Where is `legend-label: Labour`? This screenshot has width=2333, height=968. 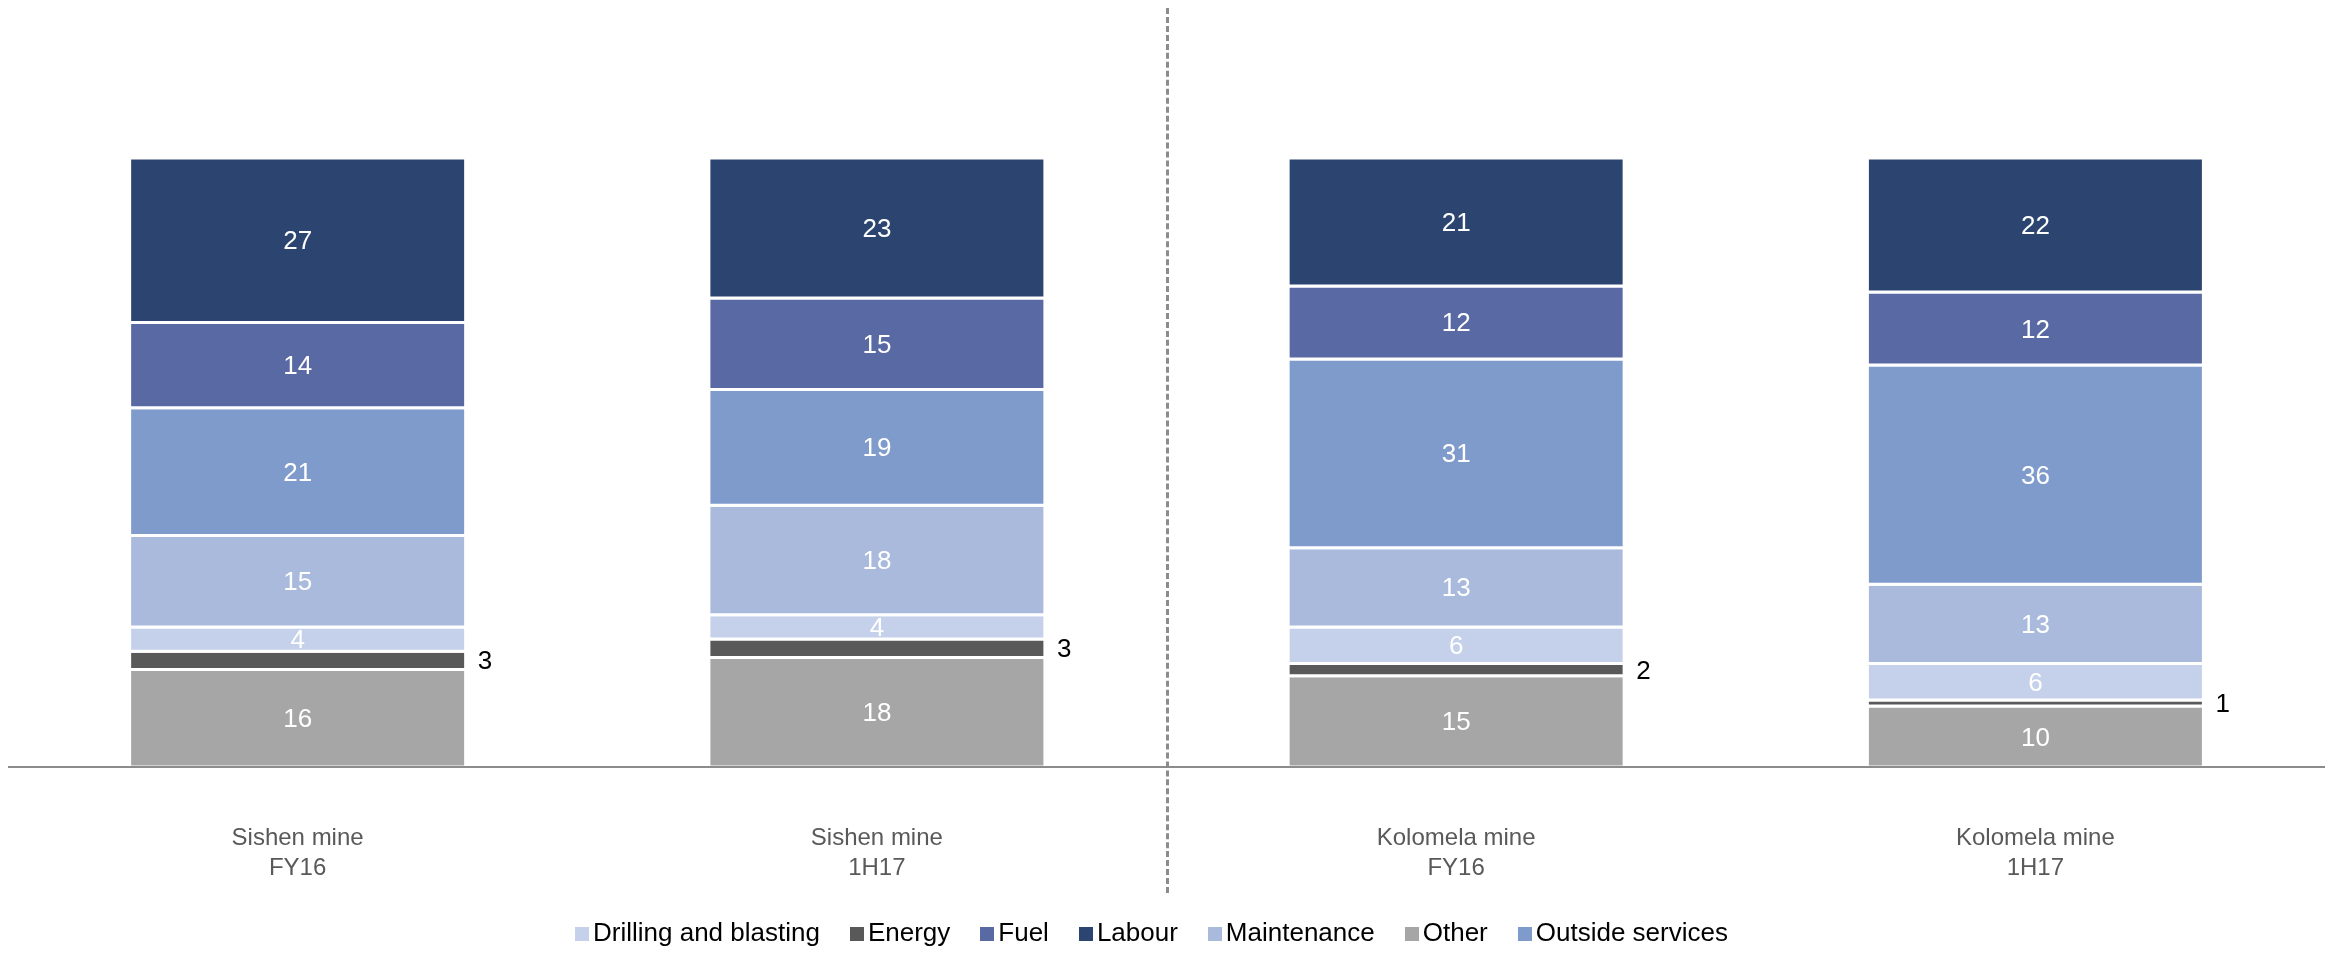
legend-label: Labour is located at coordinates (1137, 932).